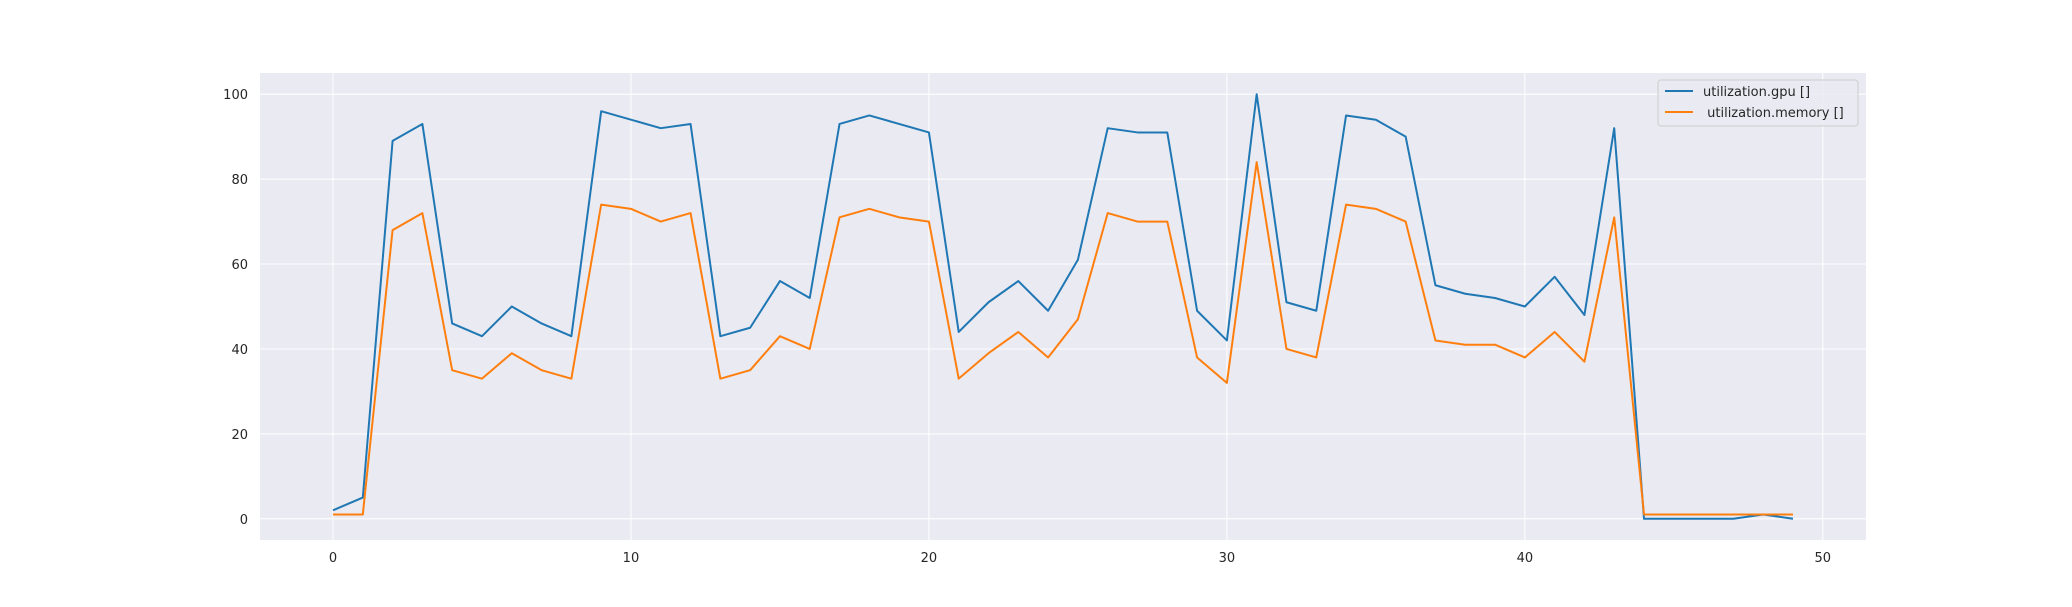 The width and height of the screenshot is (2072, 607). Describe the element at coordinates (1756, 92) in the screenshot. I see `legend-label-gpu: utilization.gpu []` at that location.